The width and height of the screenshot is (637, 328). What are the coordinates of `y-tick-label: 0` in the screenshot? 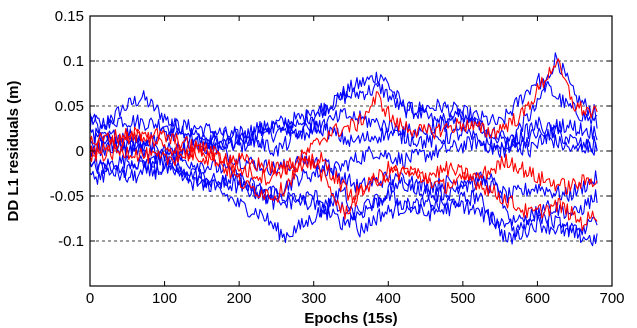 It's located at (80, 151).